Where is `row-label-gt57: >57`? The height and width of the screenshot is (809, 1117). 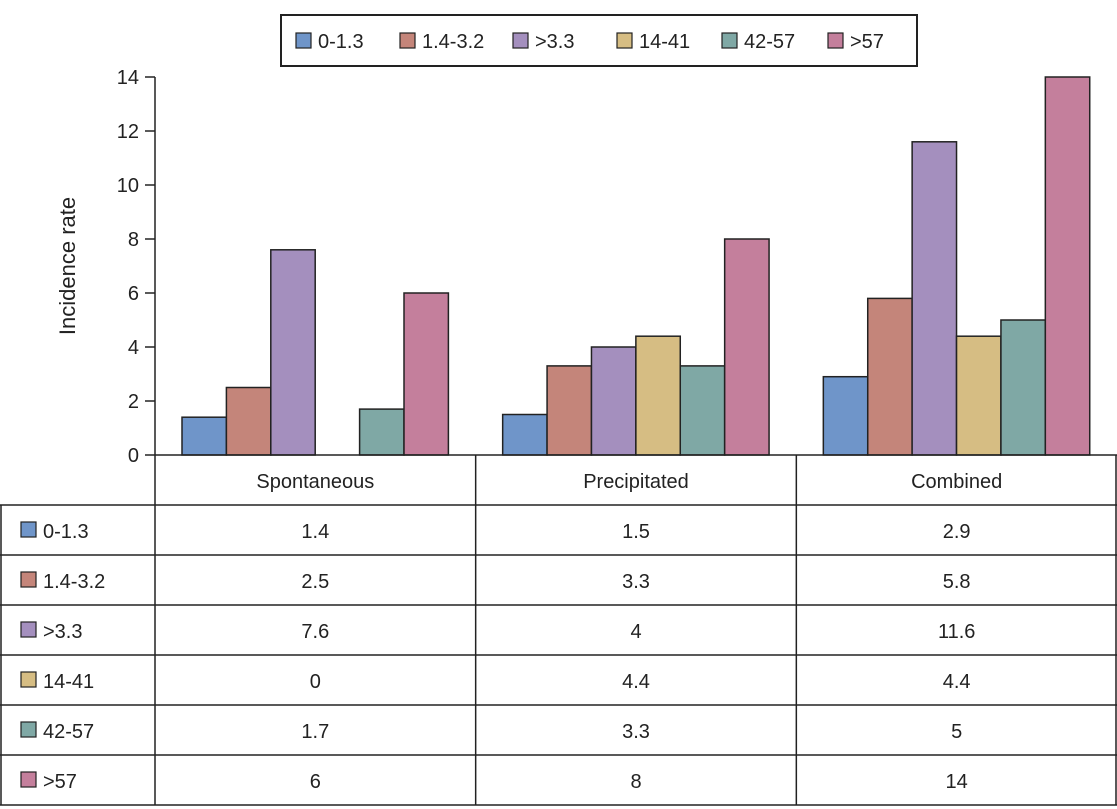
row-label-gt57: >57 is located at coordinates (60, 782).